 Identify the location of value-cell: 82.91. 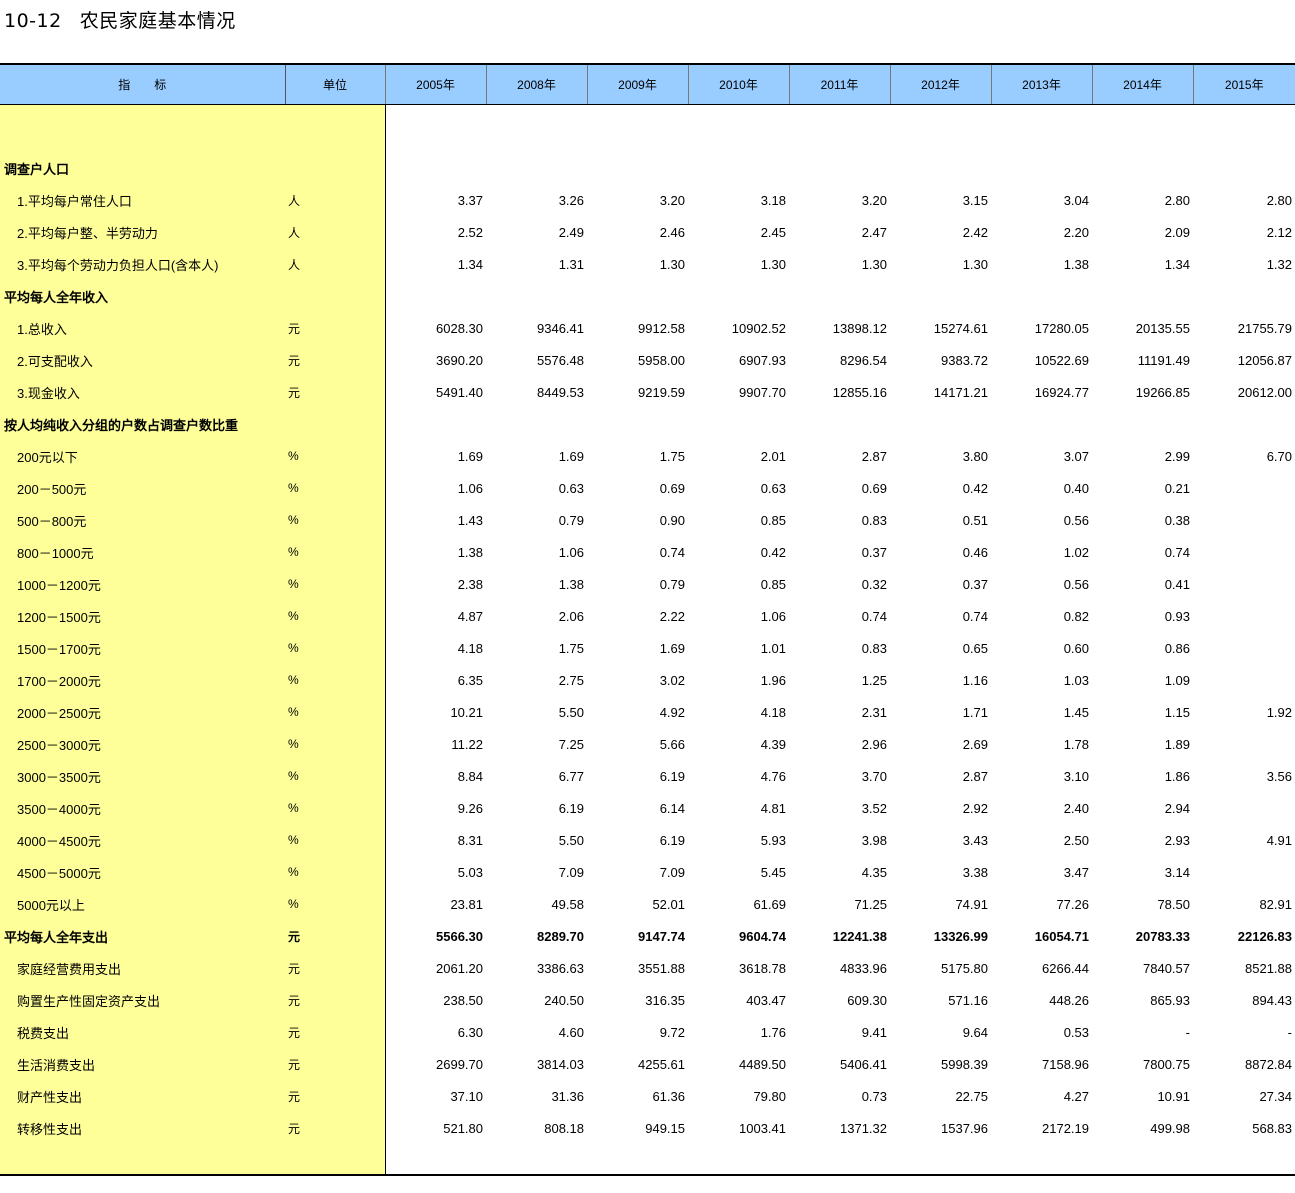
(1275, 904).